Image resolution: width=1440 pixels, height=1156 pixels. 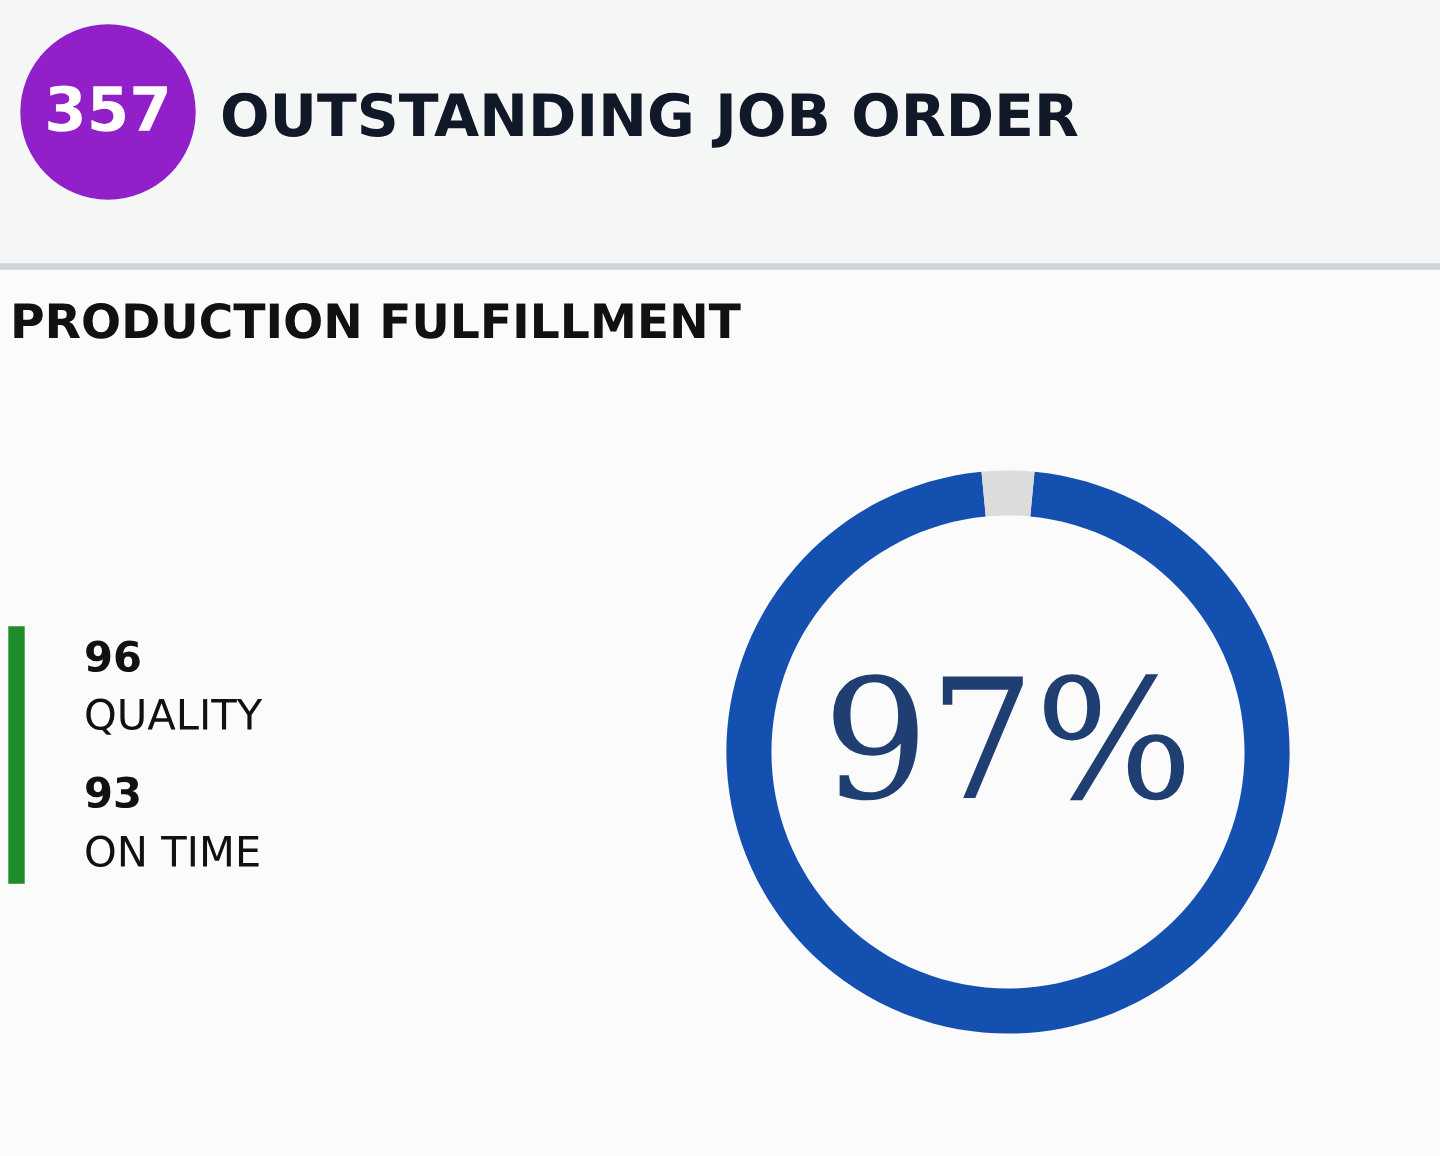 What do you see at coordinates (112, 792) in the screenshot?
I see `text: 93` at bounding box center [112, 792].